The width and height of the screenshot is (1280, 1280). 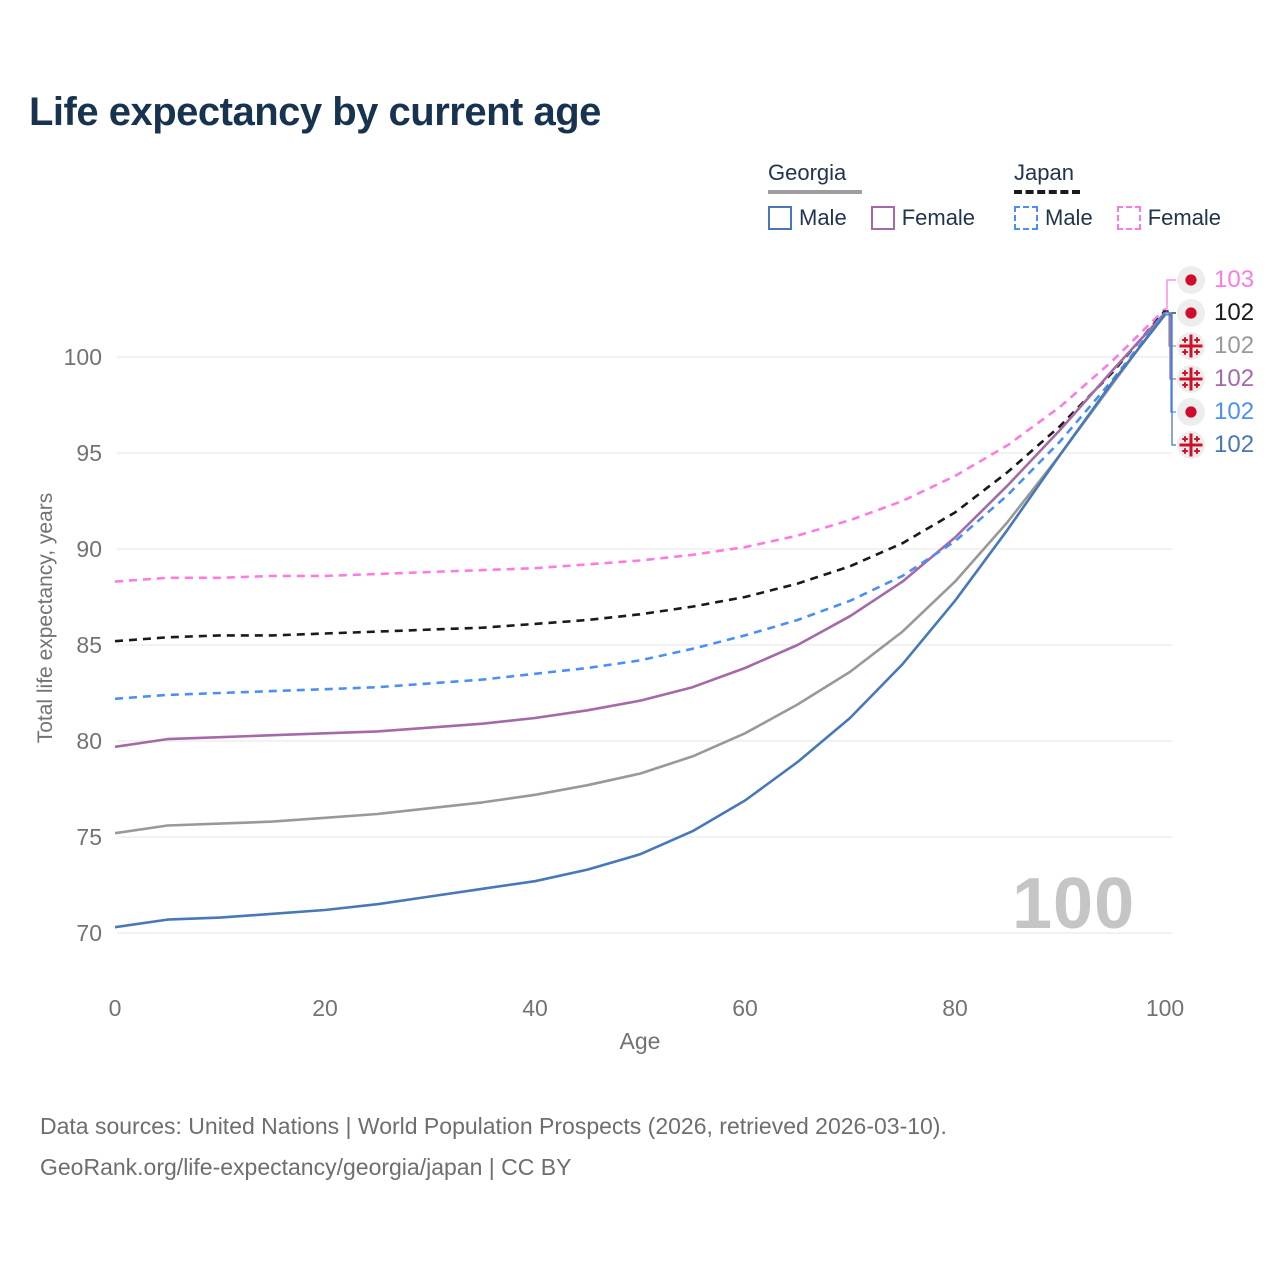 I want to click on japan-male-swatch-icon, so click(x=1026, y=218).